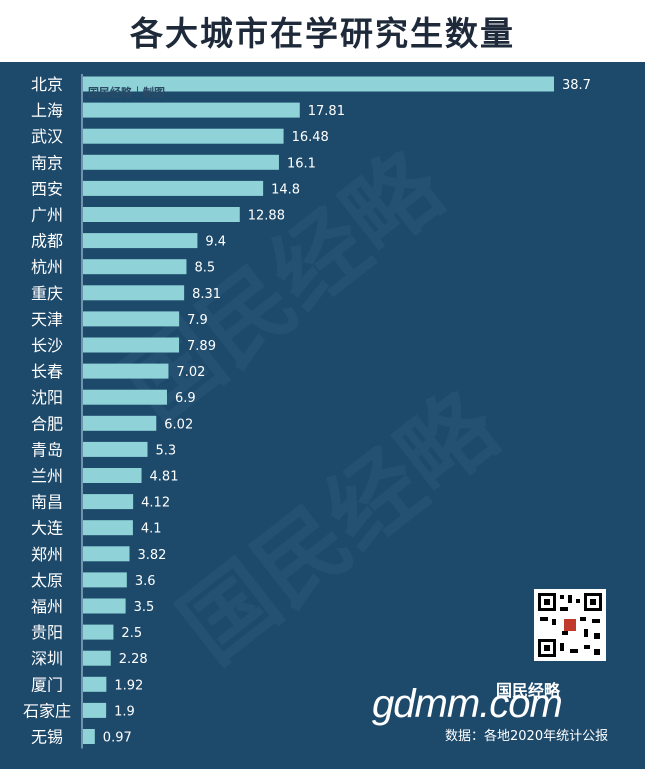 This screenshot has height=769, width=645. What do you see at coordinates (47, 345) in the screenshot?
I see `category-label: 长沙` at bounding box center [47, 345].